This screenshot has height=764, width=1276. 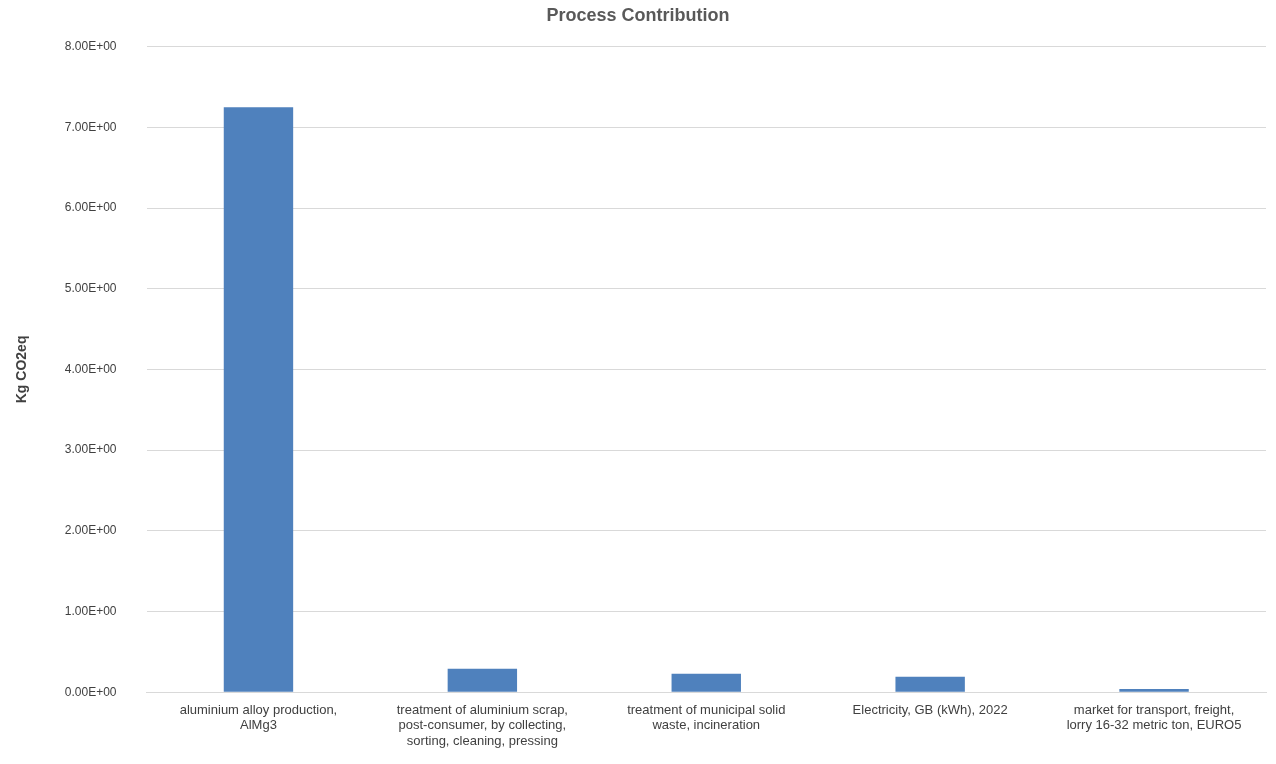 I want to click on y-tick-label: 2.00E+00, so click(x=90, y=530).